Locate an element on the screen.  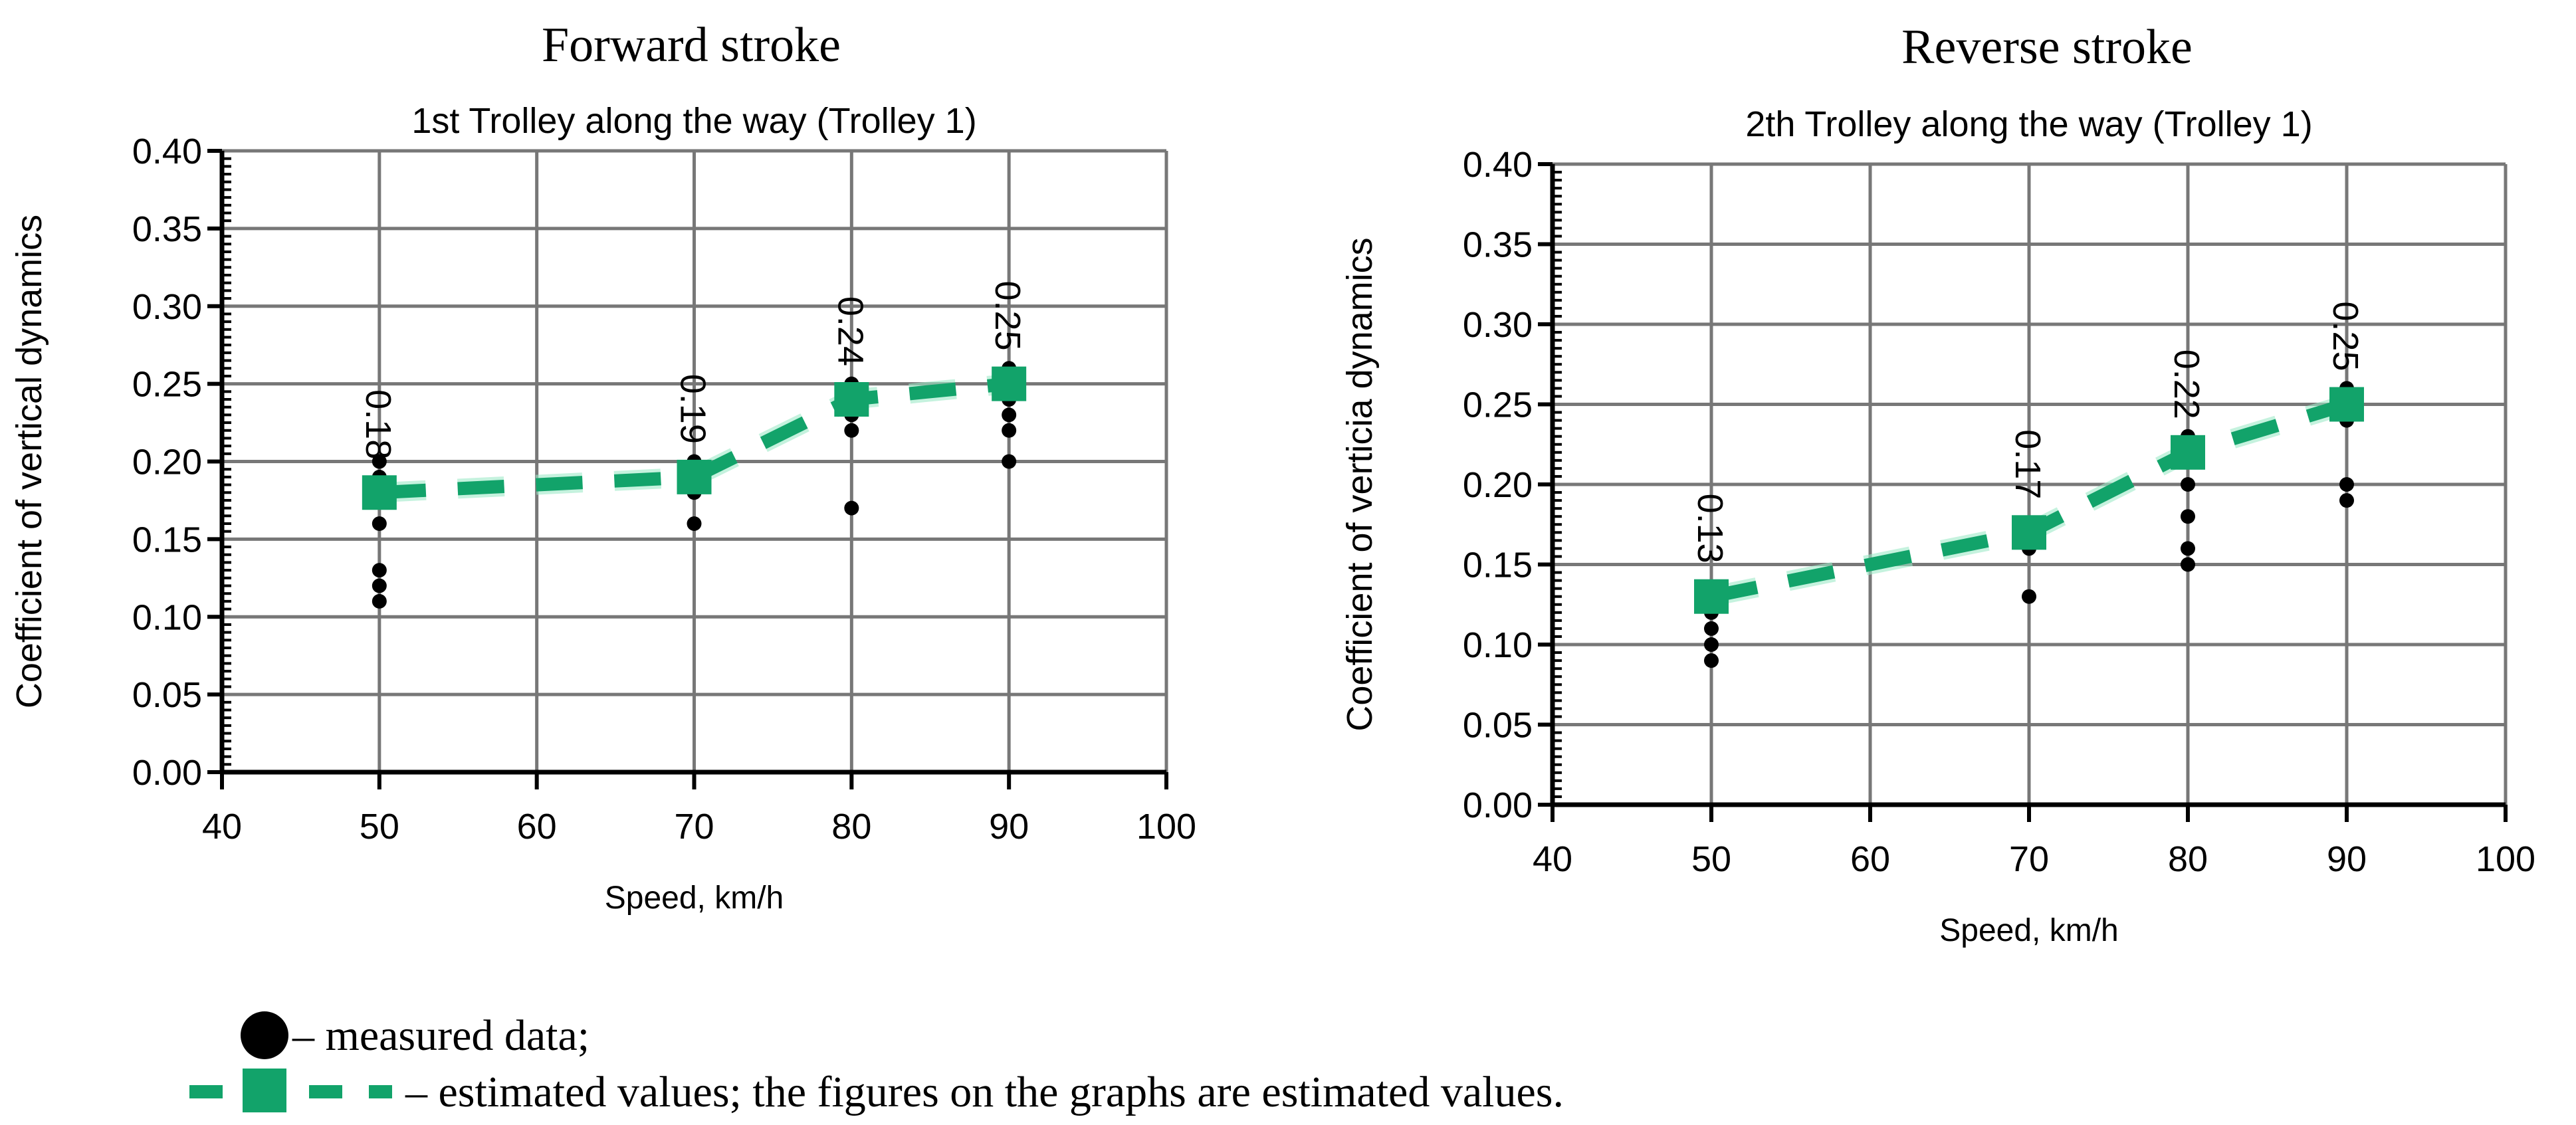
estimated-value-label: 0.18 is located at coordinates (378, 424).